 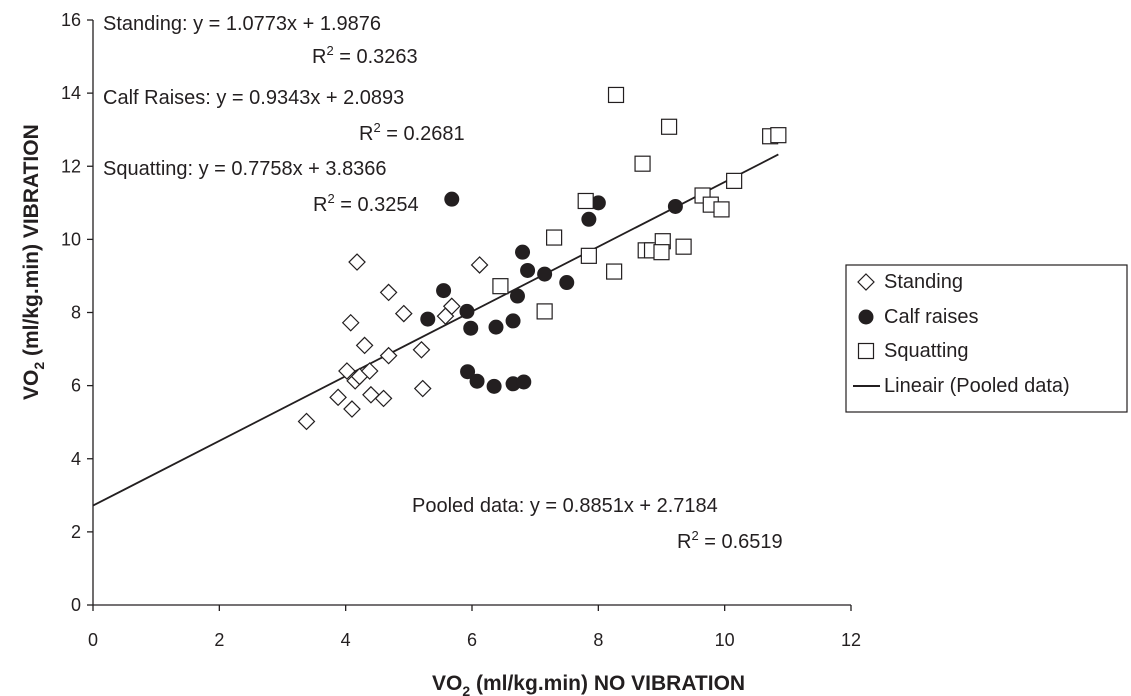 What do you see at coordinates (71, 20) in the screenshot?
I see `y-tick-label: 16` at bounding box center [71, 20].